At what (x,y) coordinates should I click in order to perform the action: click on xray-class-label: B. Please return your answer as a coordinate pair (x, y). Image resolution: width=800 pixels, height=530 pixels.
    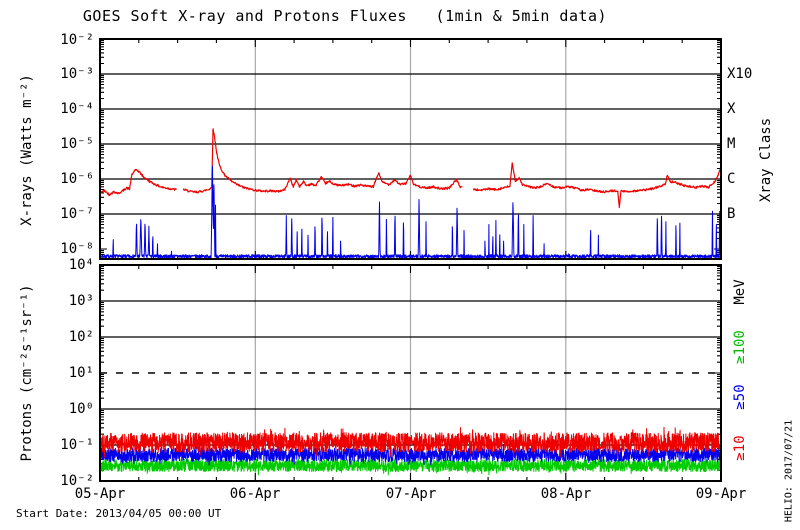
    Looking at the image, I should click on (731, 214).